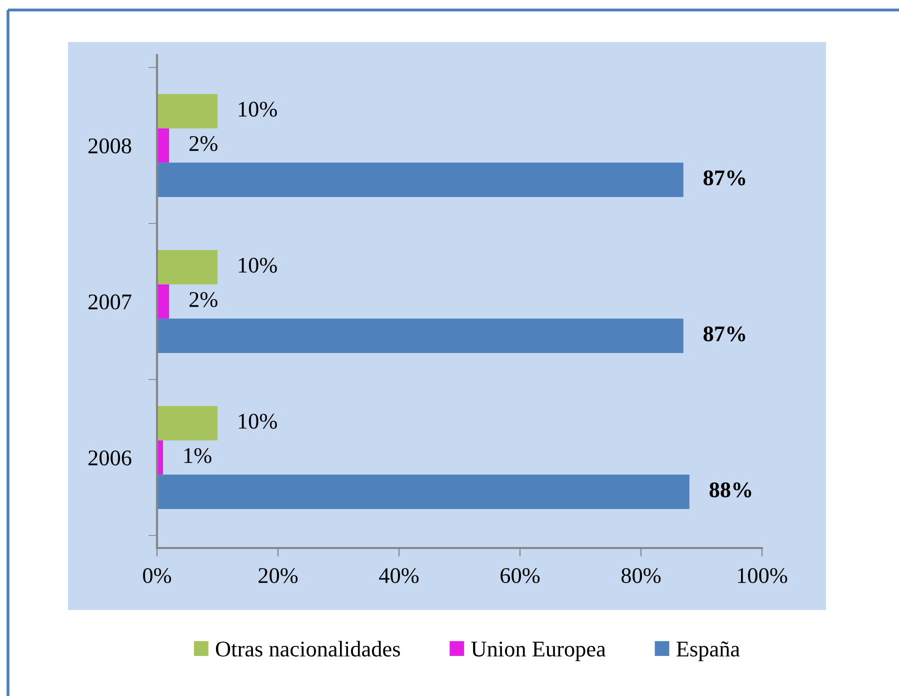 The height and width of the screenshot is (696, 899). What do you see at coordinates (198, 456) in the screenshot?
I see `data-label: 1%` at bounding box center [198, 456].